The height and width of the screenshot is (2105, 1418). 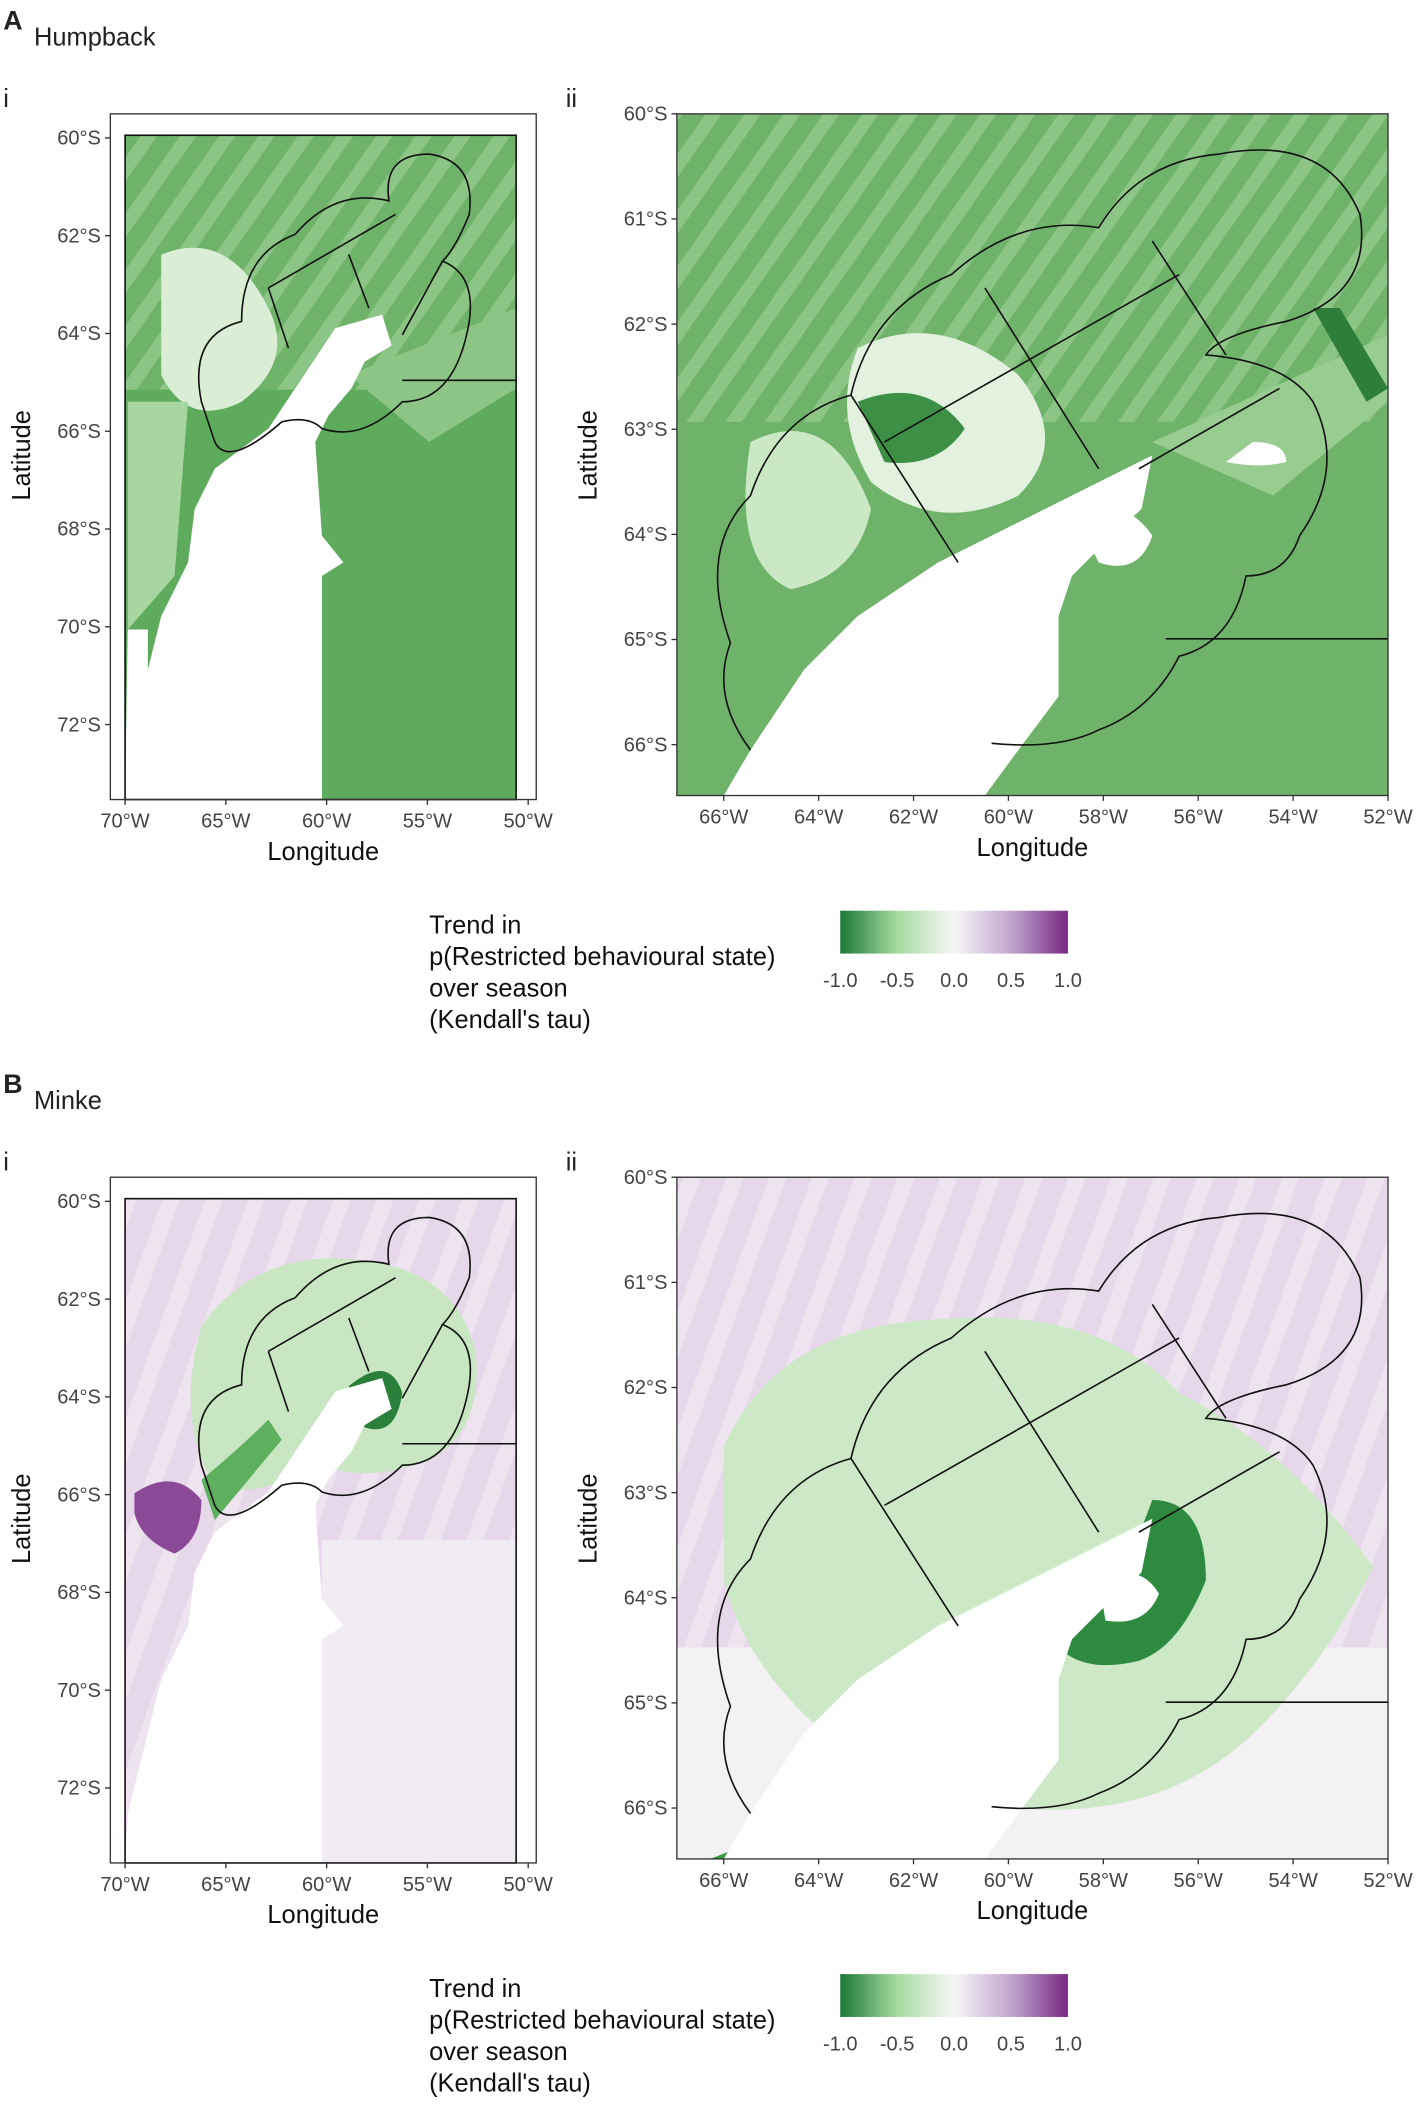 I want to click on panel-letter: B, so click(x=12, y=1084).